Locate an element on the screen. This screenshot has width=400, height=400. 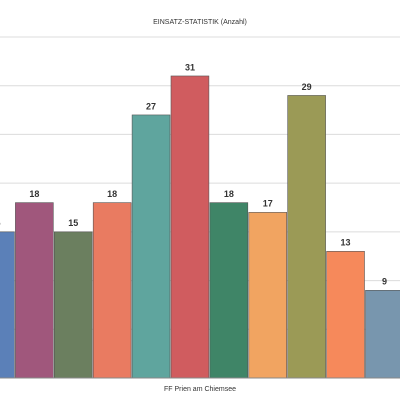
data-label: 13 is located at coordinates (346, 243).